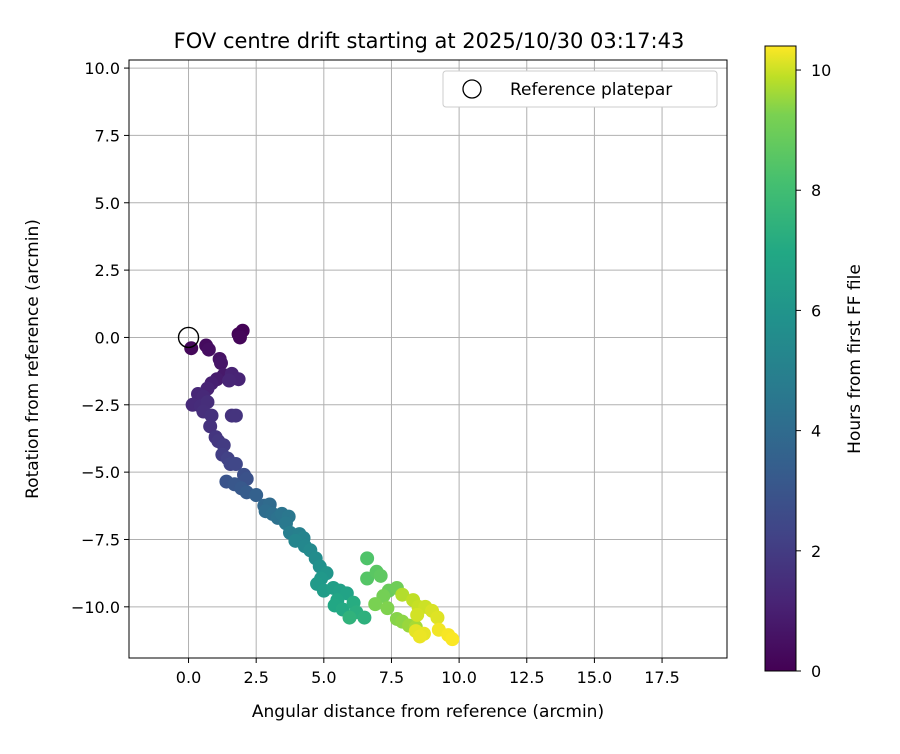 The height and width of the screenshot is (754, 900). What do you see at coordinates (459, 677) in the screenshot?
I see `x-tick-label: 10.0` at bounding box center [459, 677].